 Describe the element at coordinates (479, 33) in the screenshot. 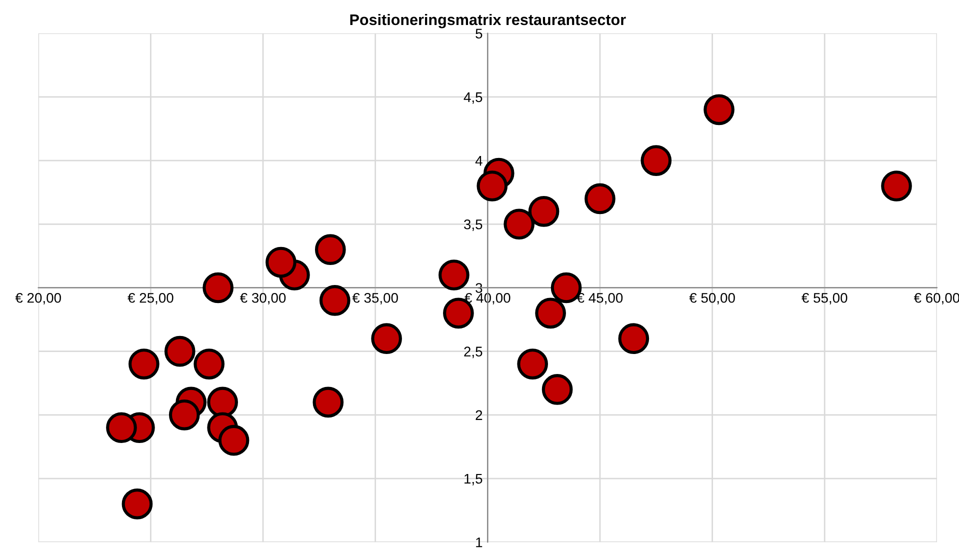

I see `y-tick-label: 5` at that location.